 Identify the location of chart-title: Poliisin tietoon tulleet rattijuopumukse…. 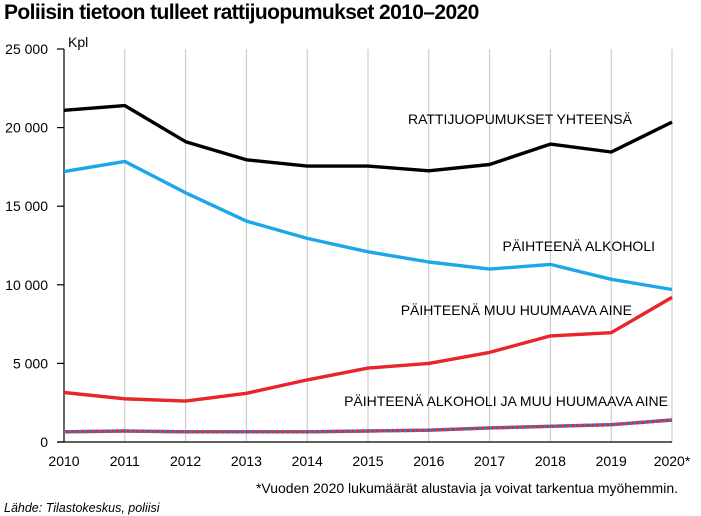
(241, 12).